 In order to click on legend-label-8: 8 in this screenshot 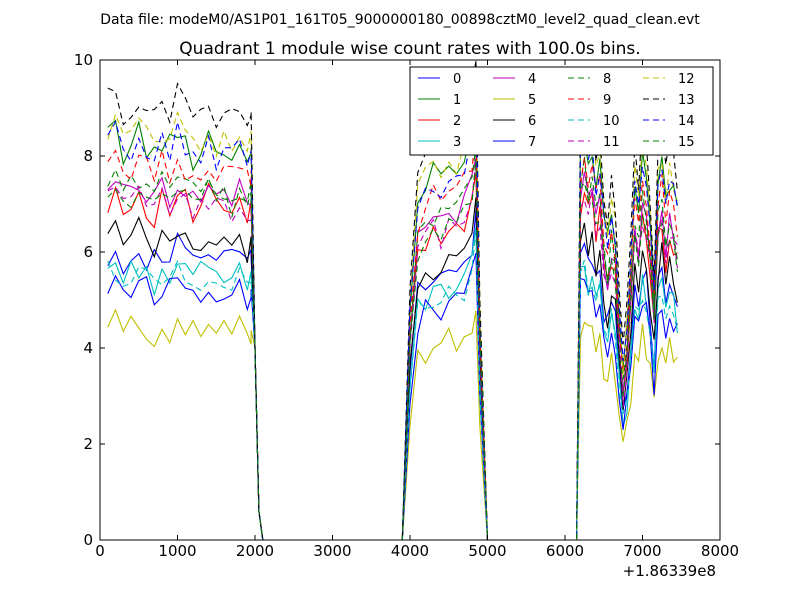, I will do `click(607, 79)`.